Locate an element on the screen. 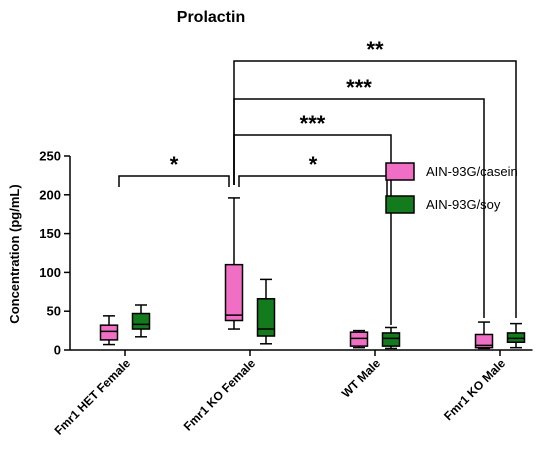 The height and width of the screenshot is (467, 550). x-tick-label: WT Male is located at coordinates (361, 378).